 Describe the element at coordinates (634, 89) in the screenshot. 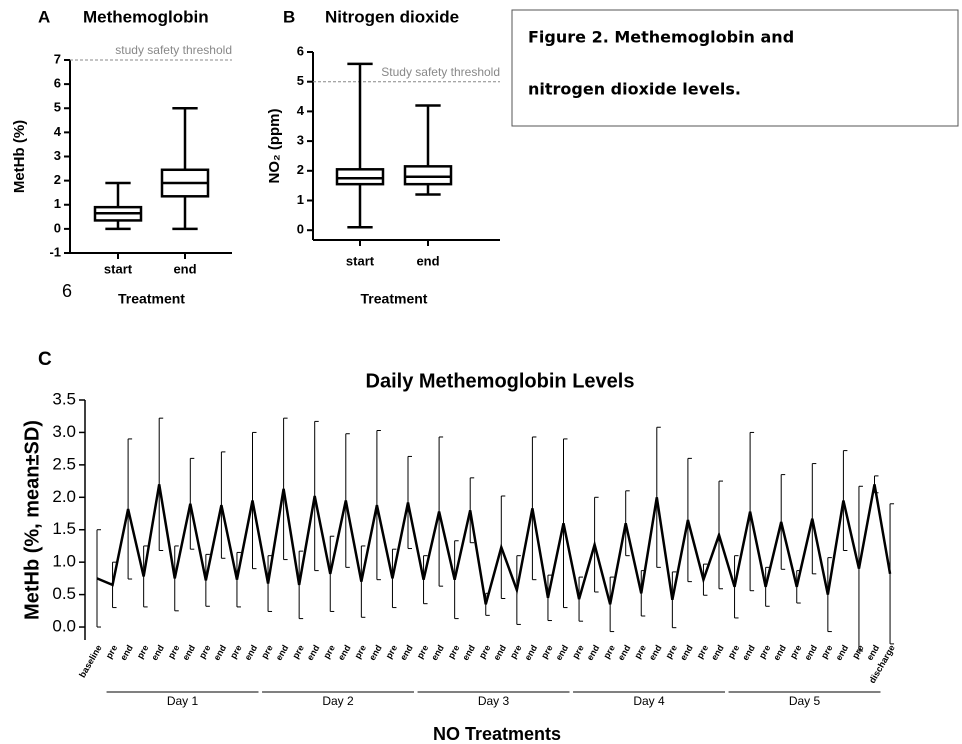

I see `caption-line: nitrogen dioxide levels.` at that location.